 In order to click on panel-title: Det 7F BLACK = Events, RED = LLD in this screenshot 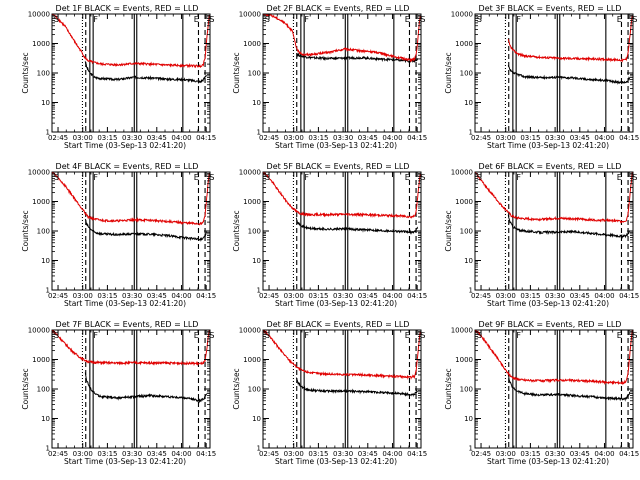, I will do `click(127, 324)`.